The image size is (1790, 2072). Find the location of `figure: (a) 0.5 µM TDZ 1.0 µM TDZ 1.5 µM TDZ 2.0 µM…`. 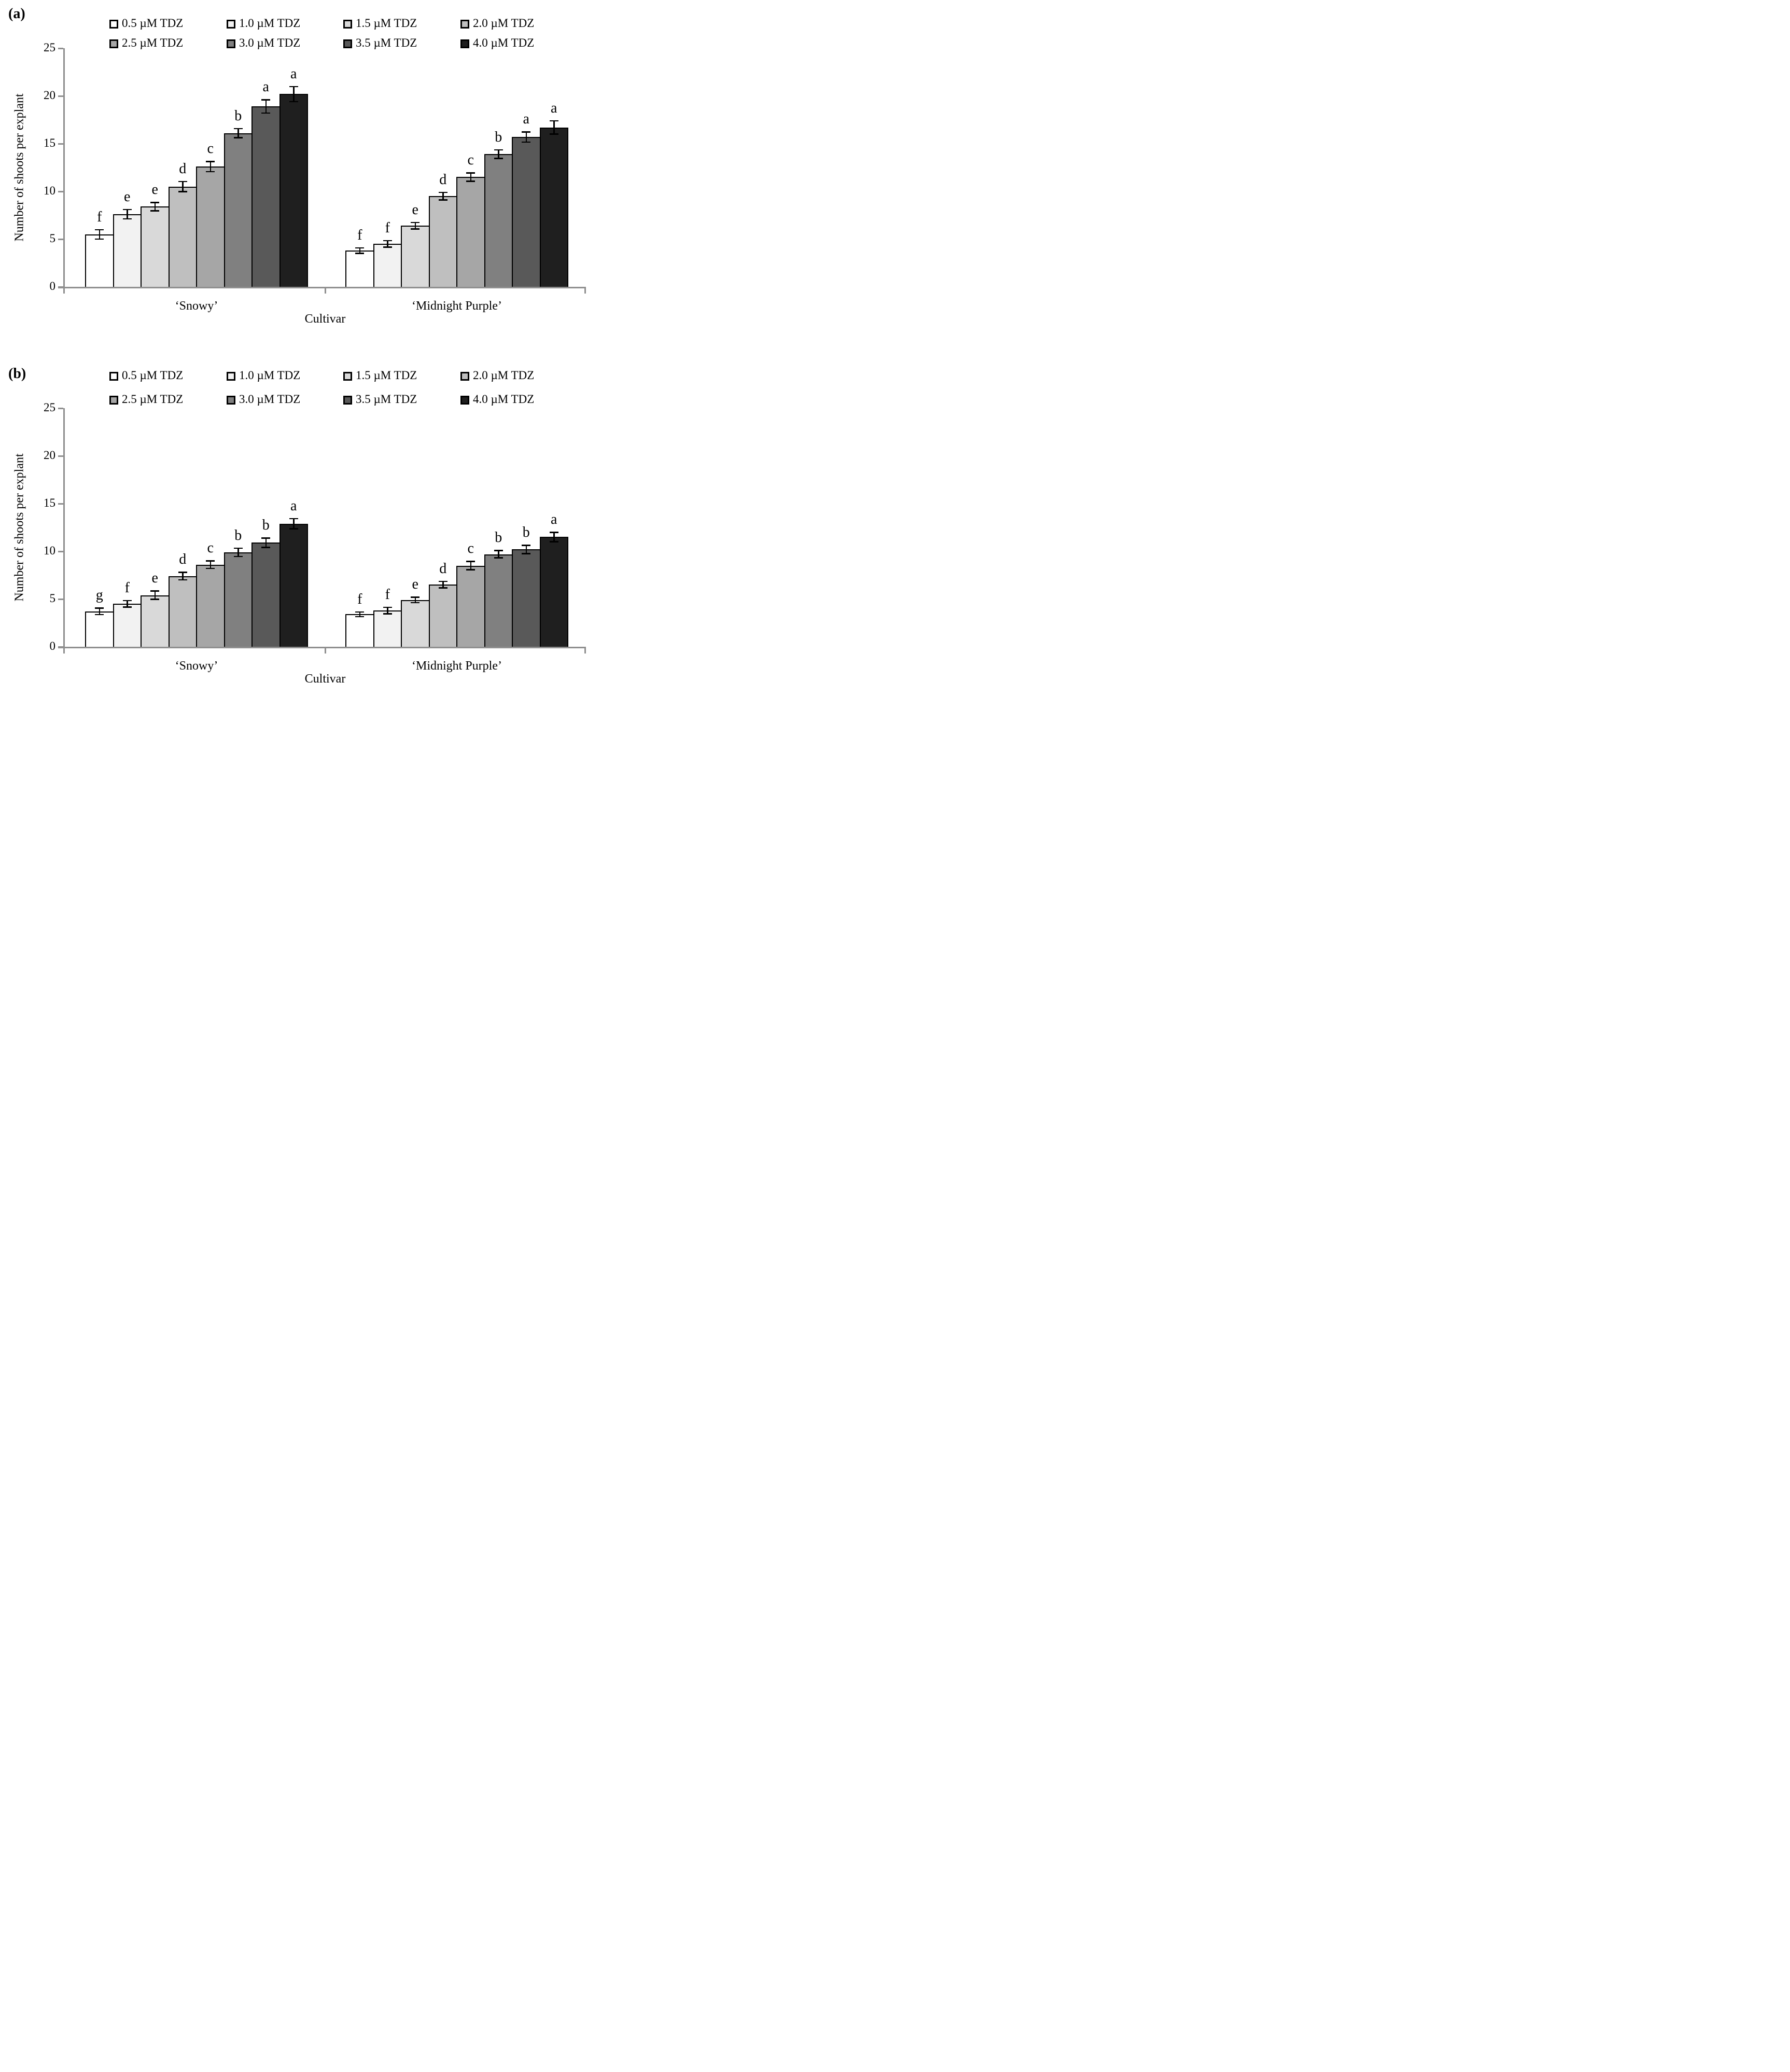

figure: (a) 0.5 µM TDZ 1.0 µM TDZ 1.5 µM TDZ 2.0 µM… is located at coordinates (298, 345).